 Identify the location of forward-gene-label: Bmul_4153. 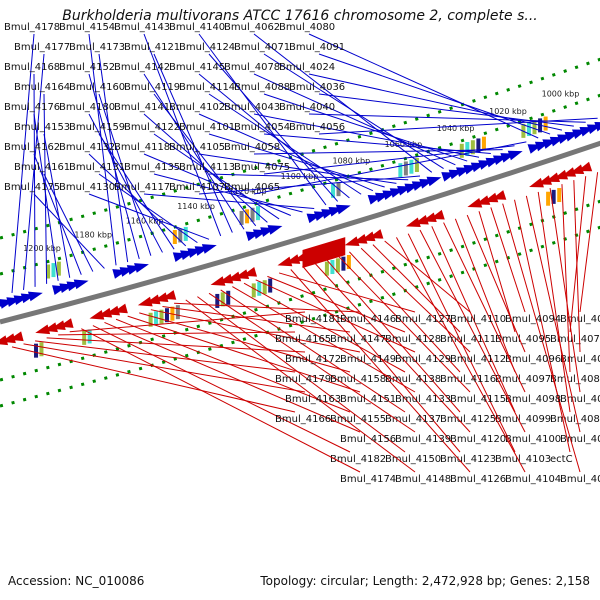
(42, 127).